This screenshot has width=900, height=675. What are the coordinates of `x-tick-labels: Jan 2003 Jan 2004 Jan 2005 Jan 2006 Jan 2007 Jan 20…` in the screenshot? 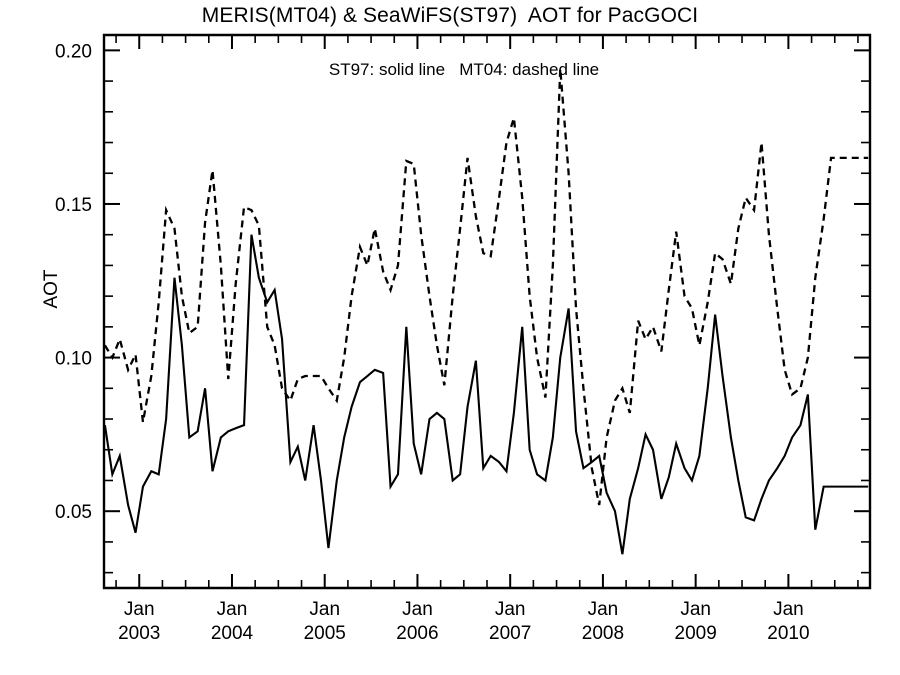 It's located at (463, 621).